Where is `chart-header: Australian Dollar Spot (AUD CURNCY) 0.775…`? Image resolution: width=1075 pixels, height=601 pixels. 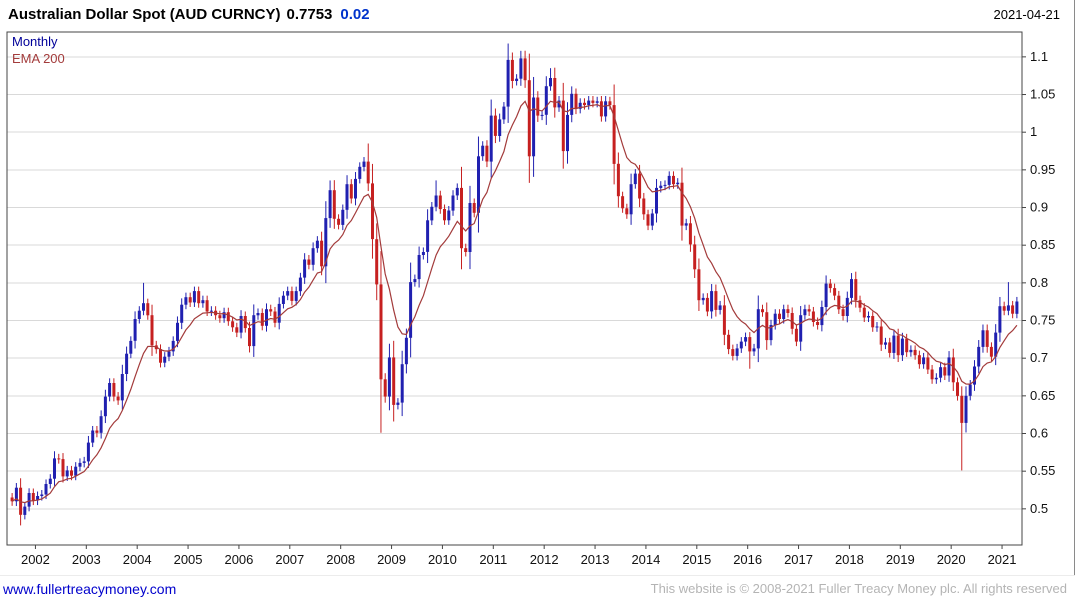
chart-header: Australian Dollar Spot (AUD CURNCY) 0.775… is located at coordinates (537, 15).